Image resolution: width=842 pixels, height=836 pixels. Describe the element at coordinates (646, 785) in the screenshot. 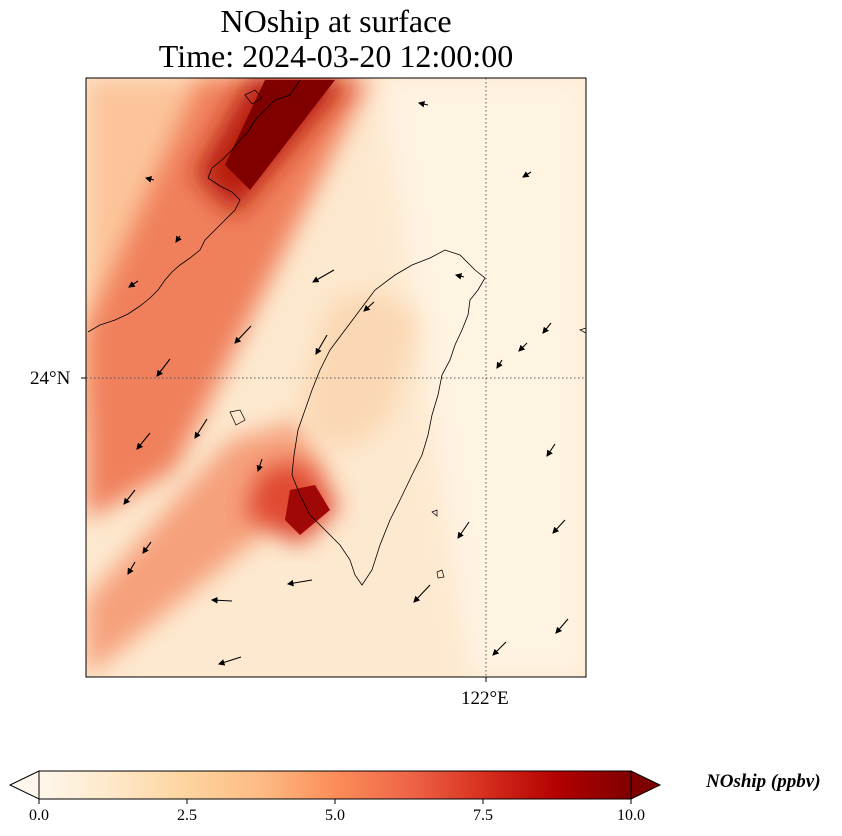

I see `colorbar-extend-high` at that location.